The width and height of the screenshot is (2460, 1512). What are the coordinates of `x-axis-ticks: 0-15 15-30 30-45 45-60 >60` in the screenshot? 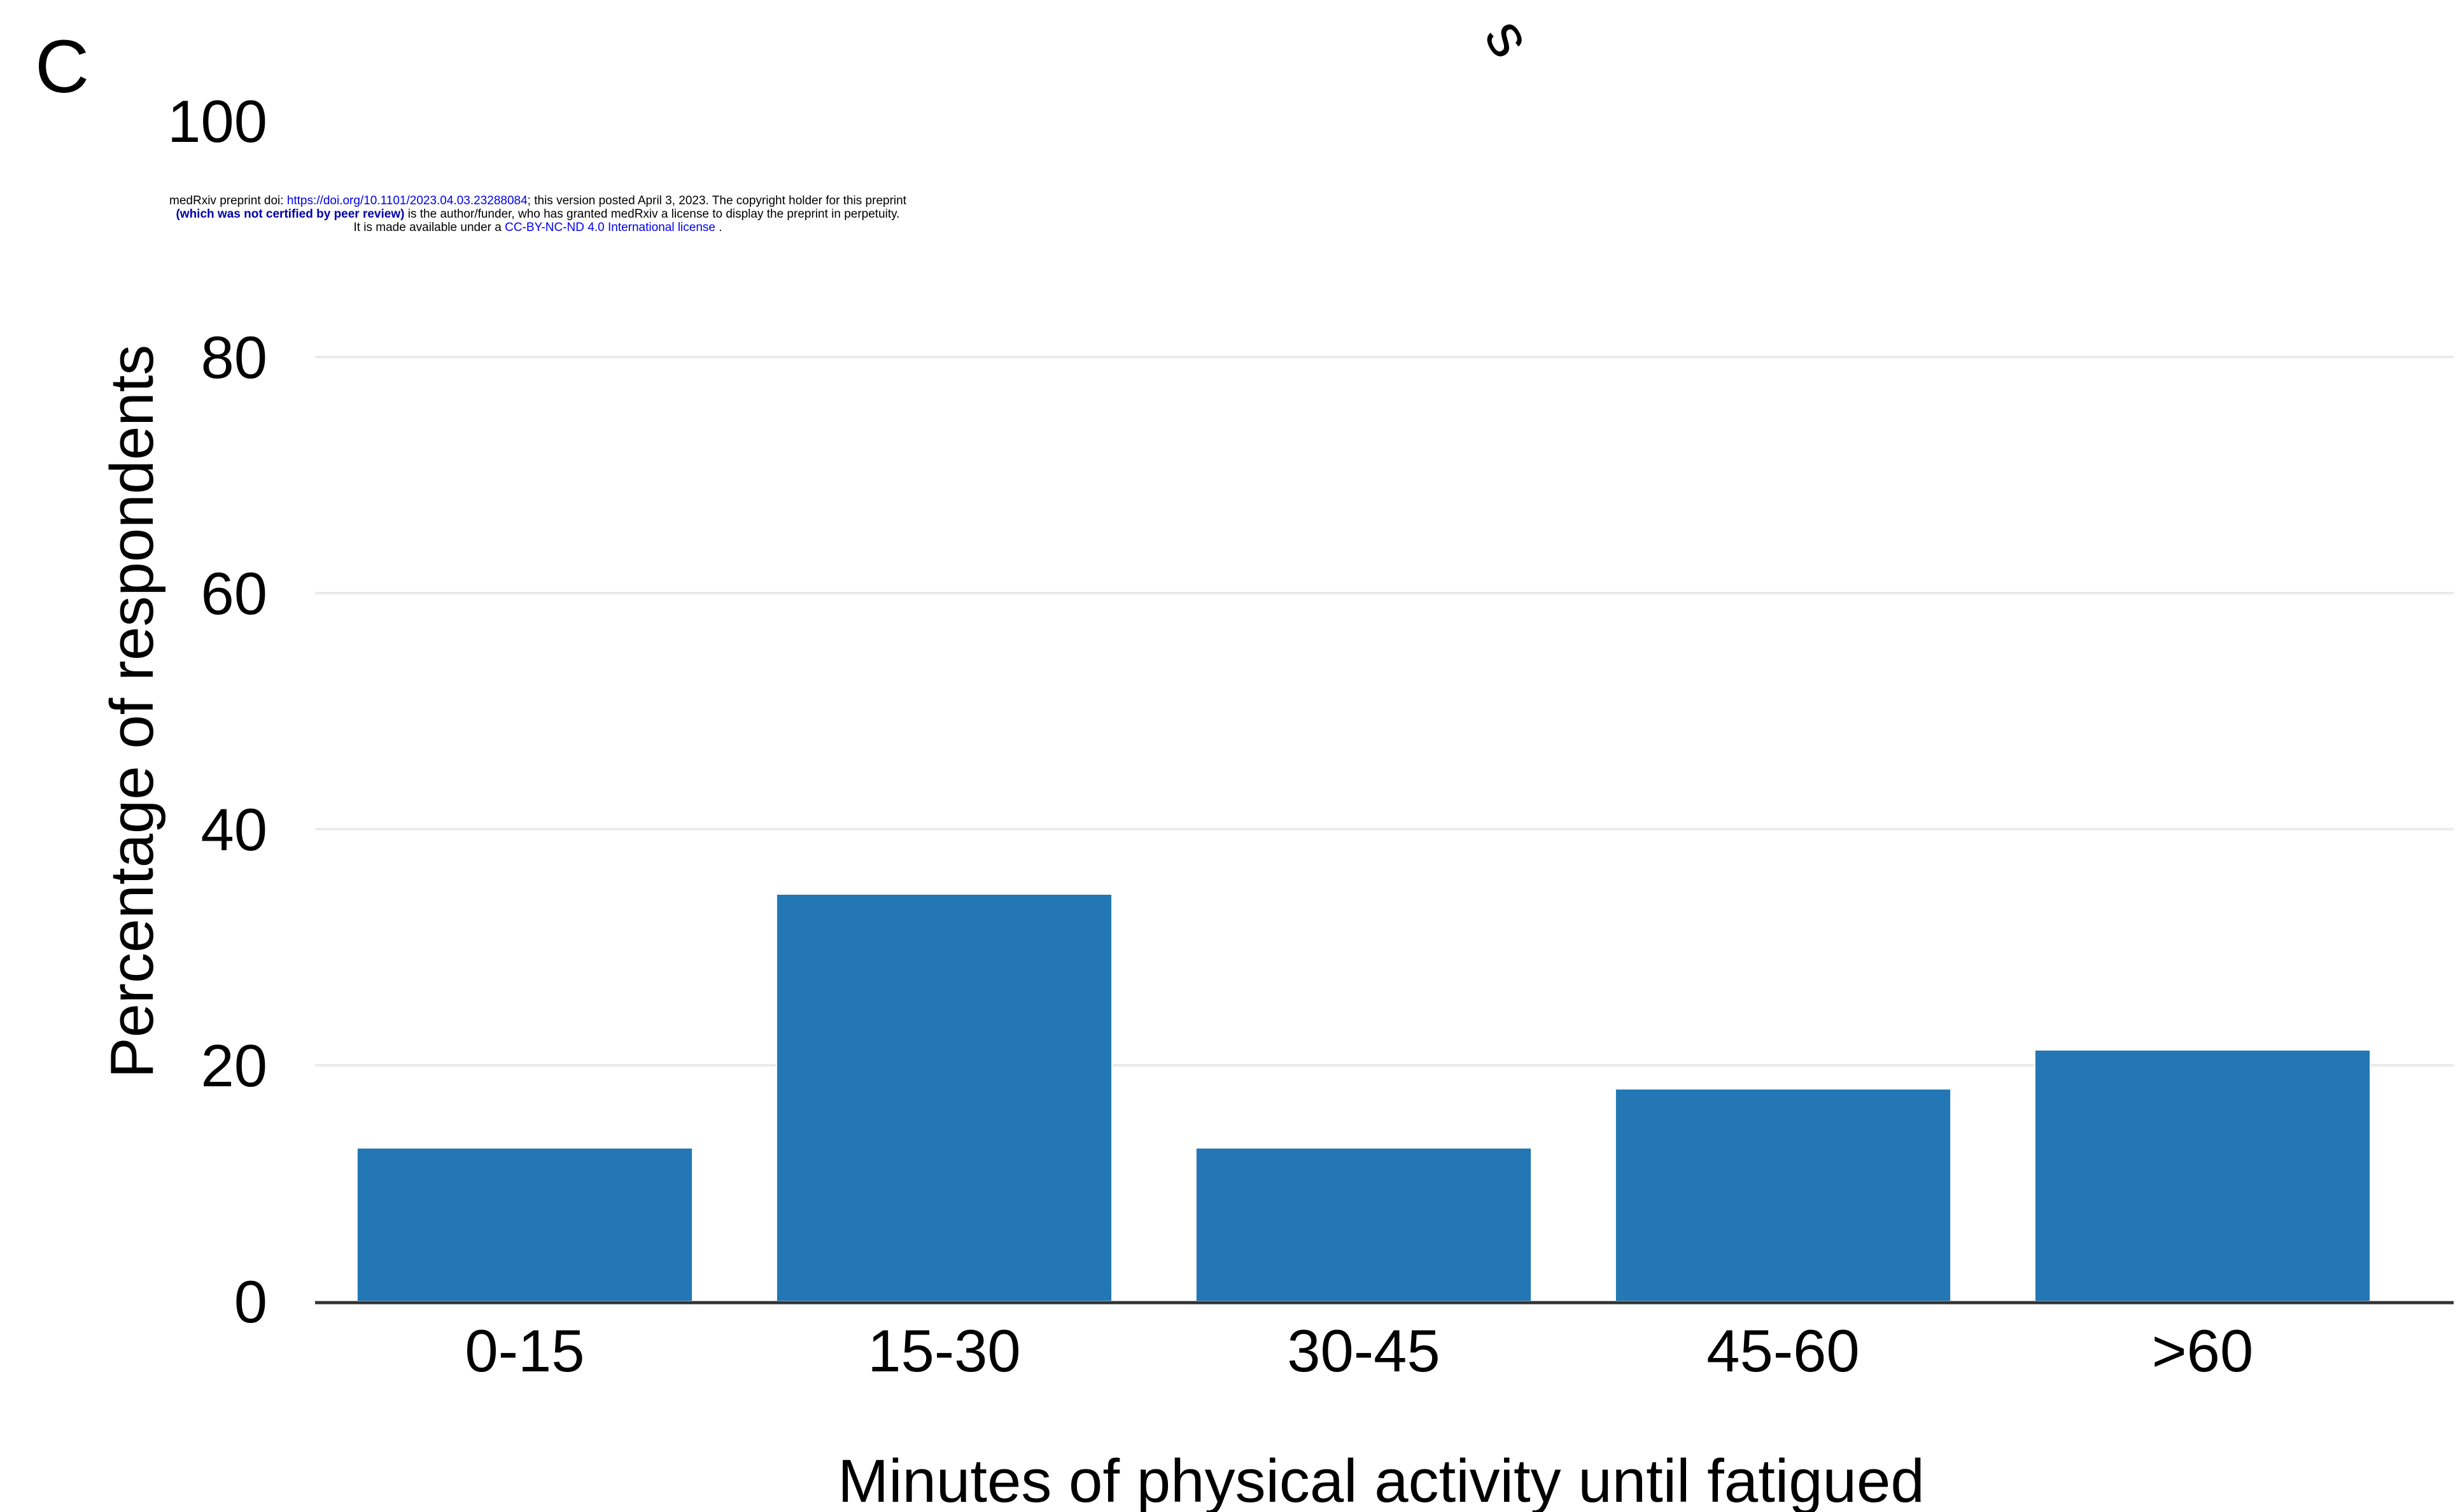 It's located at (1359, 1350).